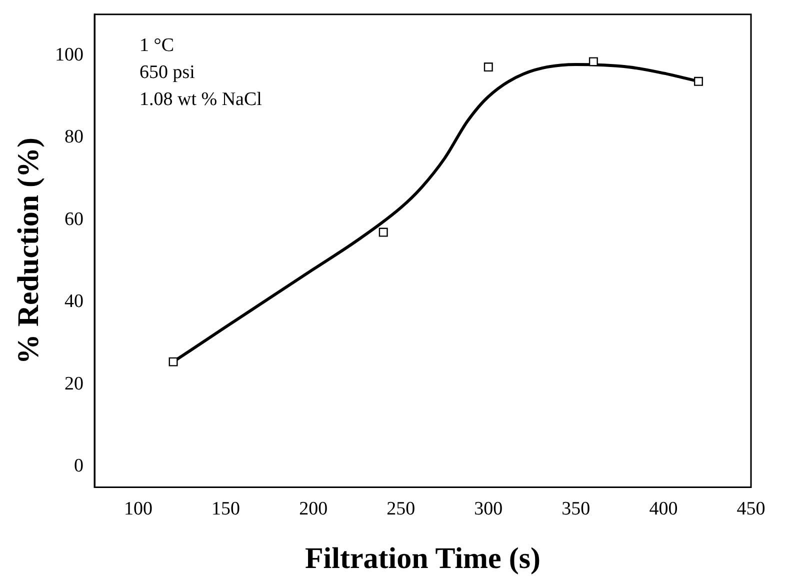 This screenshot has height=586, width=785. I want to click on y-axis-title: % Reduction (%), so click(28, 250).